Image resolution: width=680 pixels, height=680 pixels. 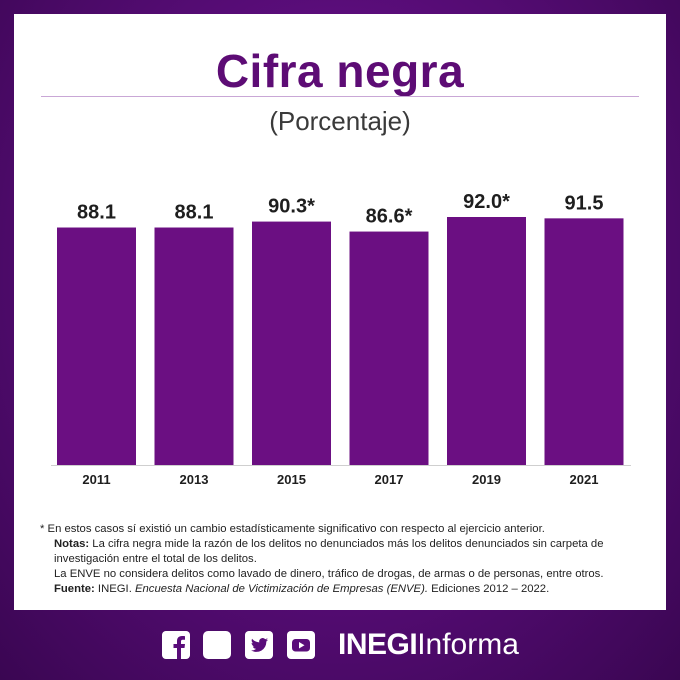 I want to click on data-label-2011: 88.1, so click(x=96, y=213).